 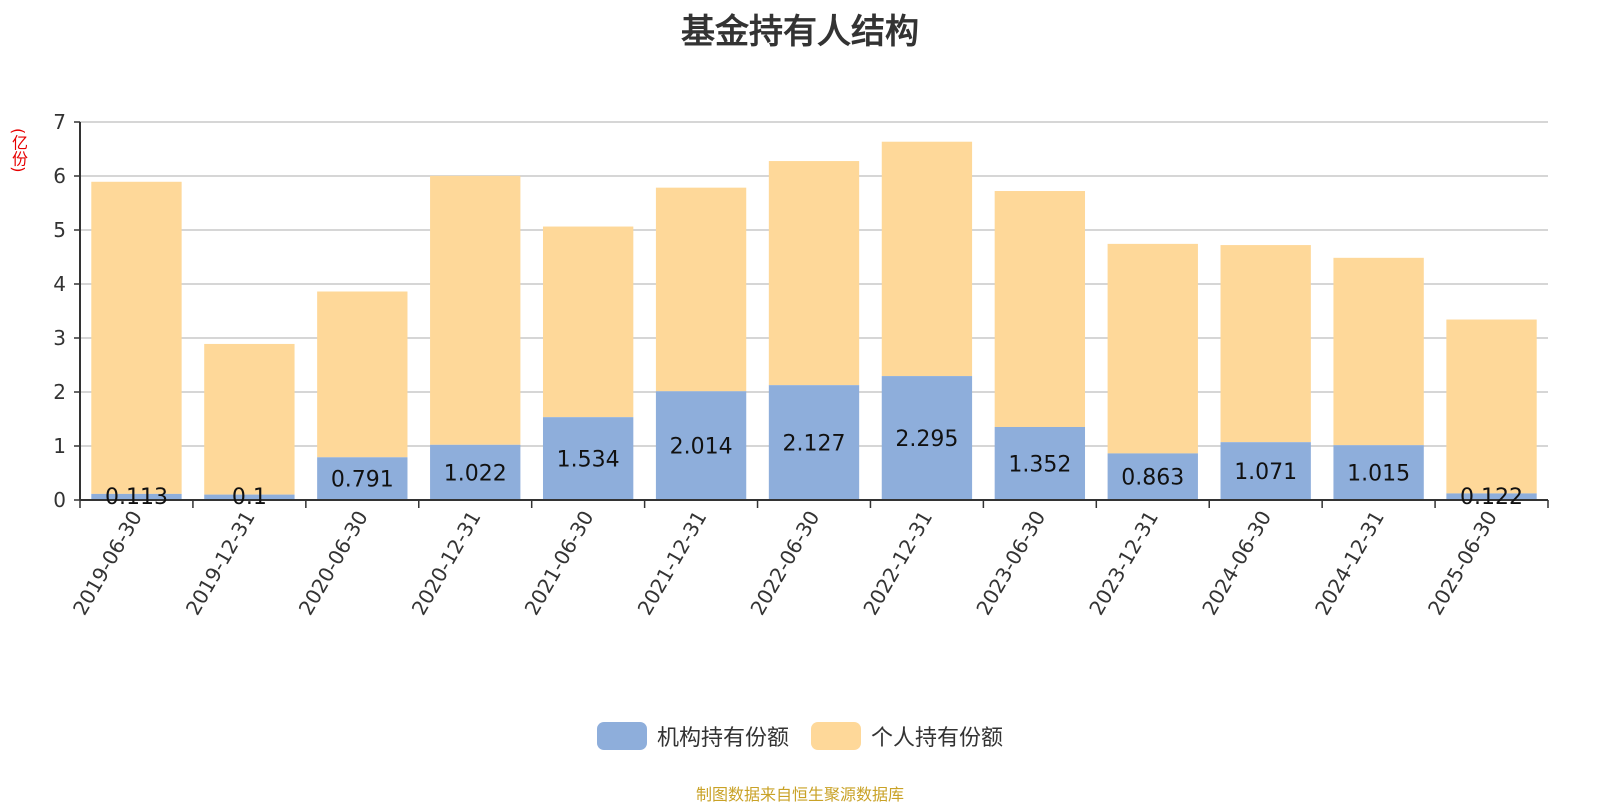 I want to click on y-tick-label: 5, so click(x=59, y=230).